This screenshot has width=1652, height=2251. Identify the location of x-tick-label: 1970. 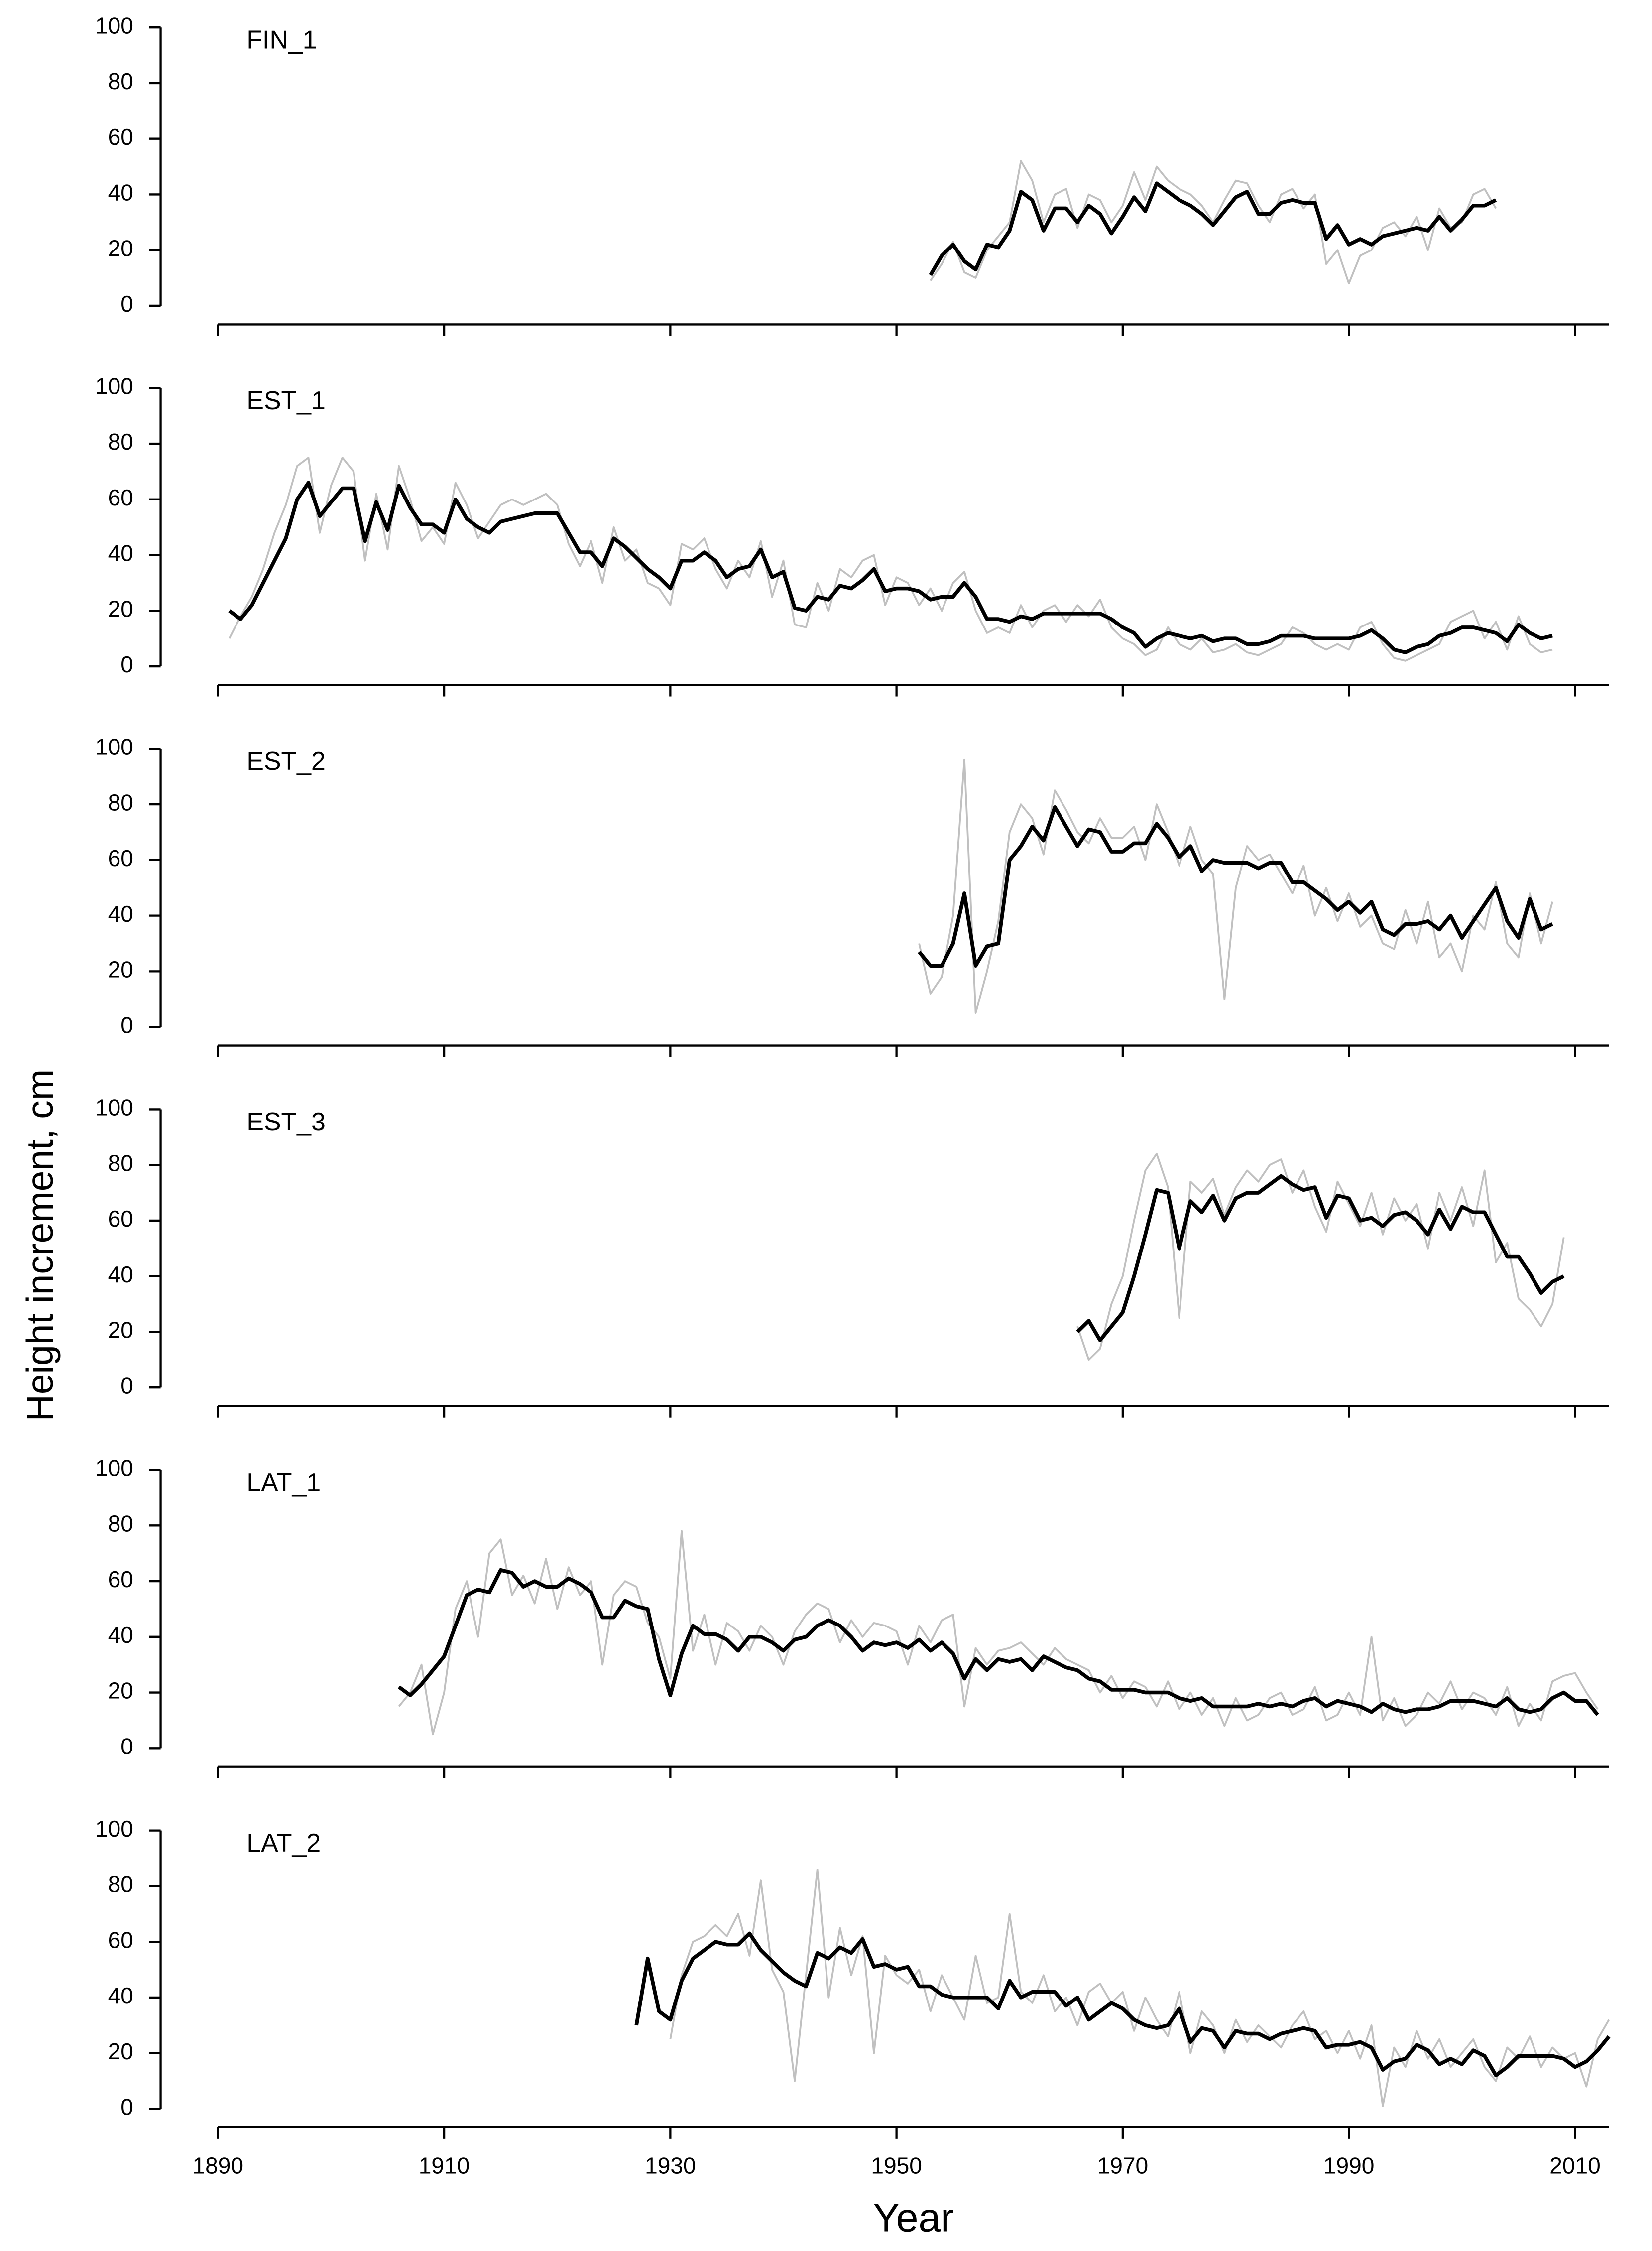
(1123, 2166).